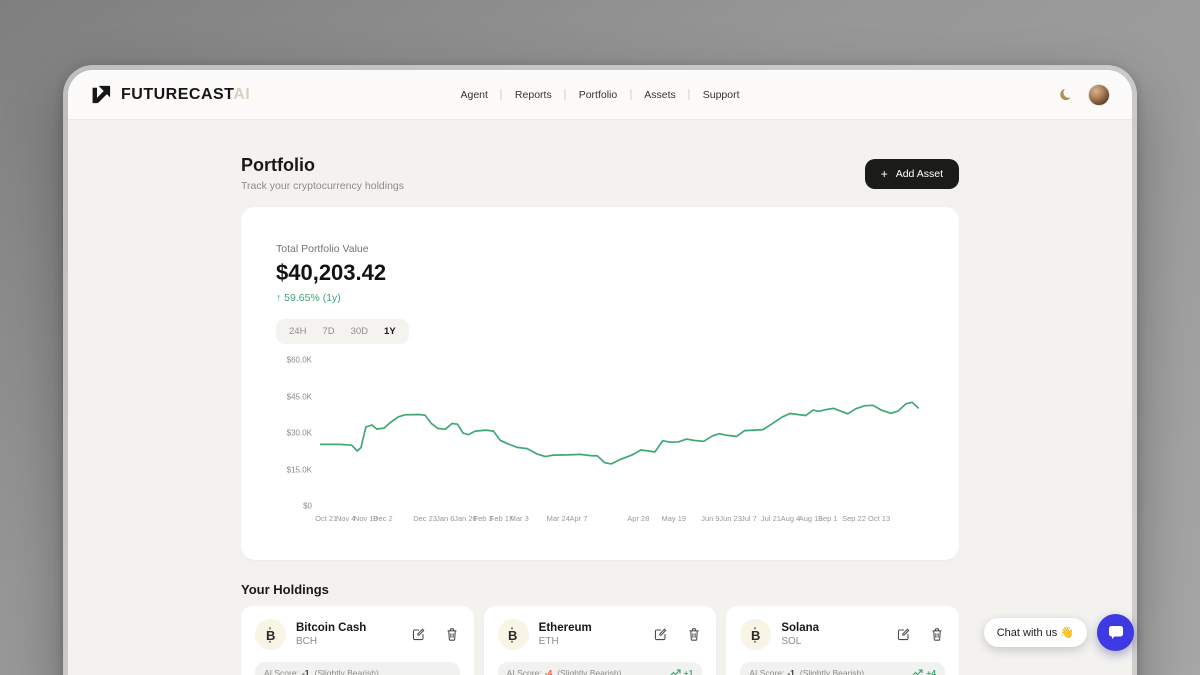 The width and height of the screenshot is (1200, 675). I want to click on trend-change-value: +1, so click(688, 671).